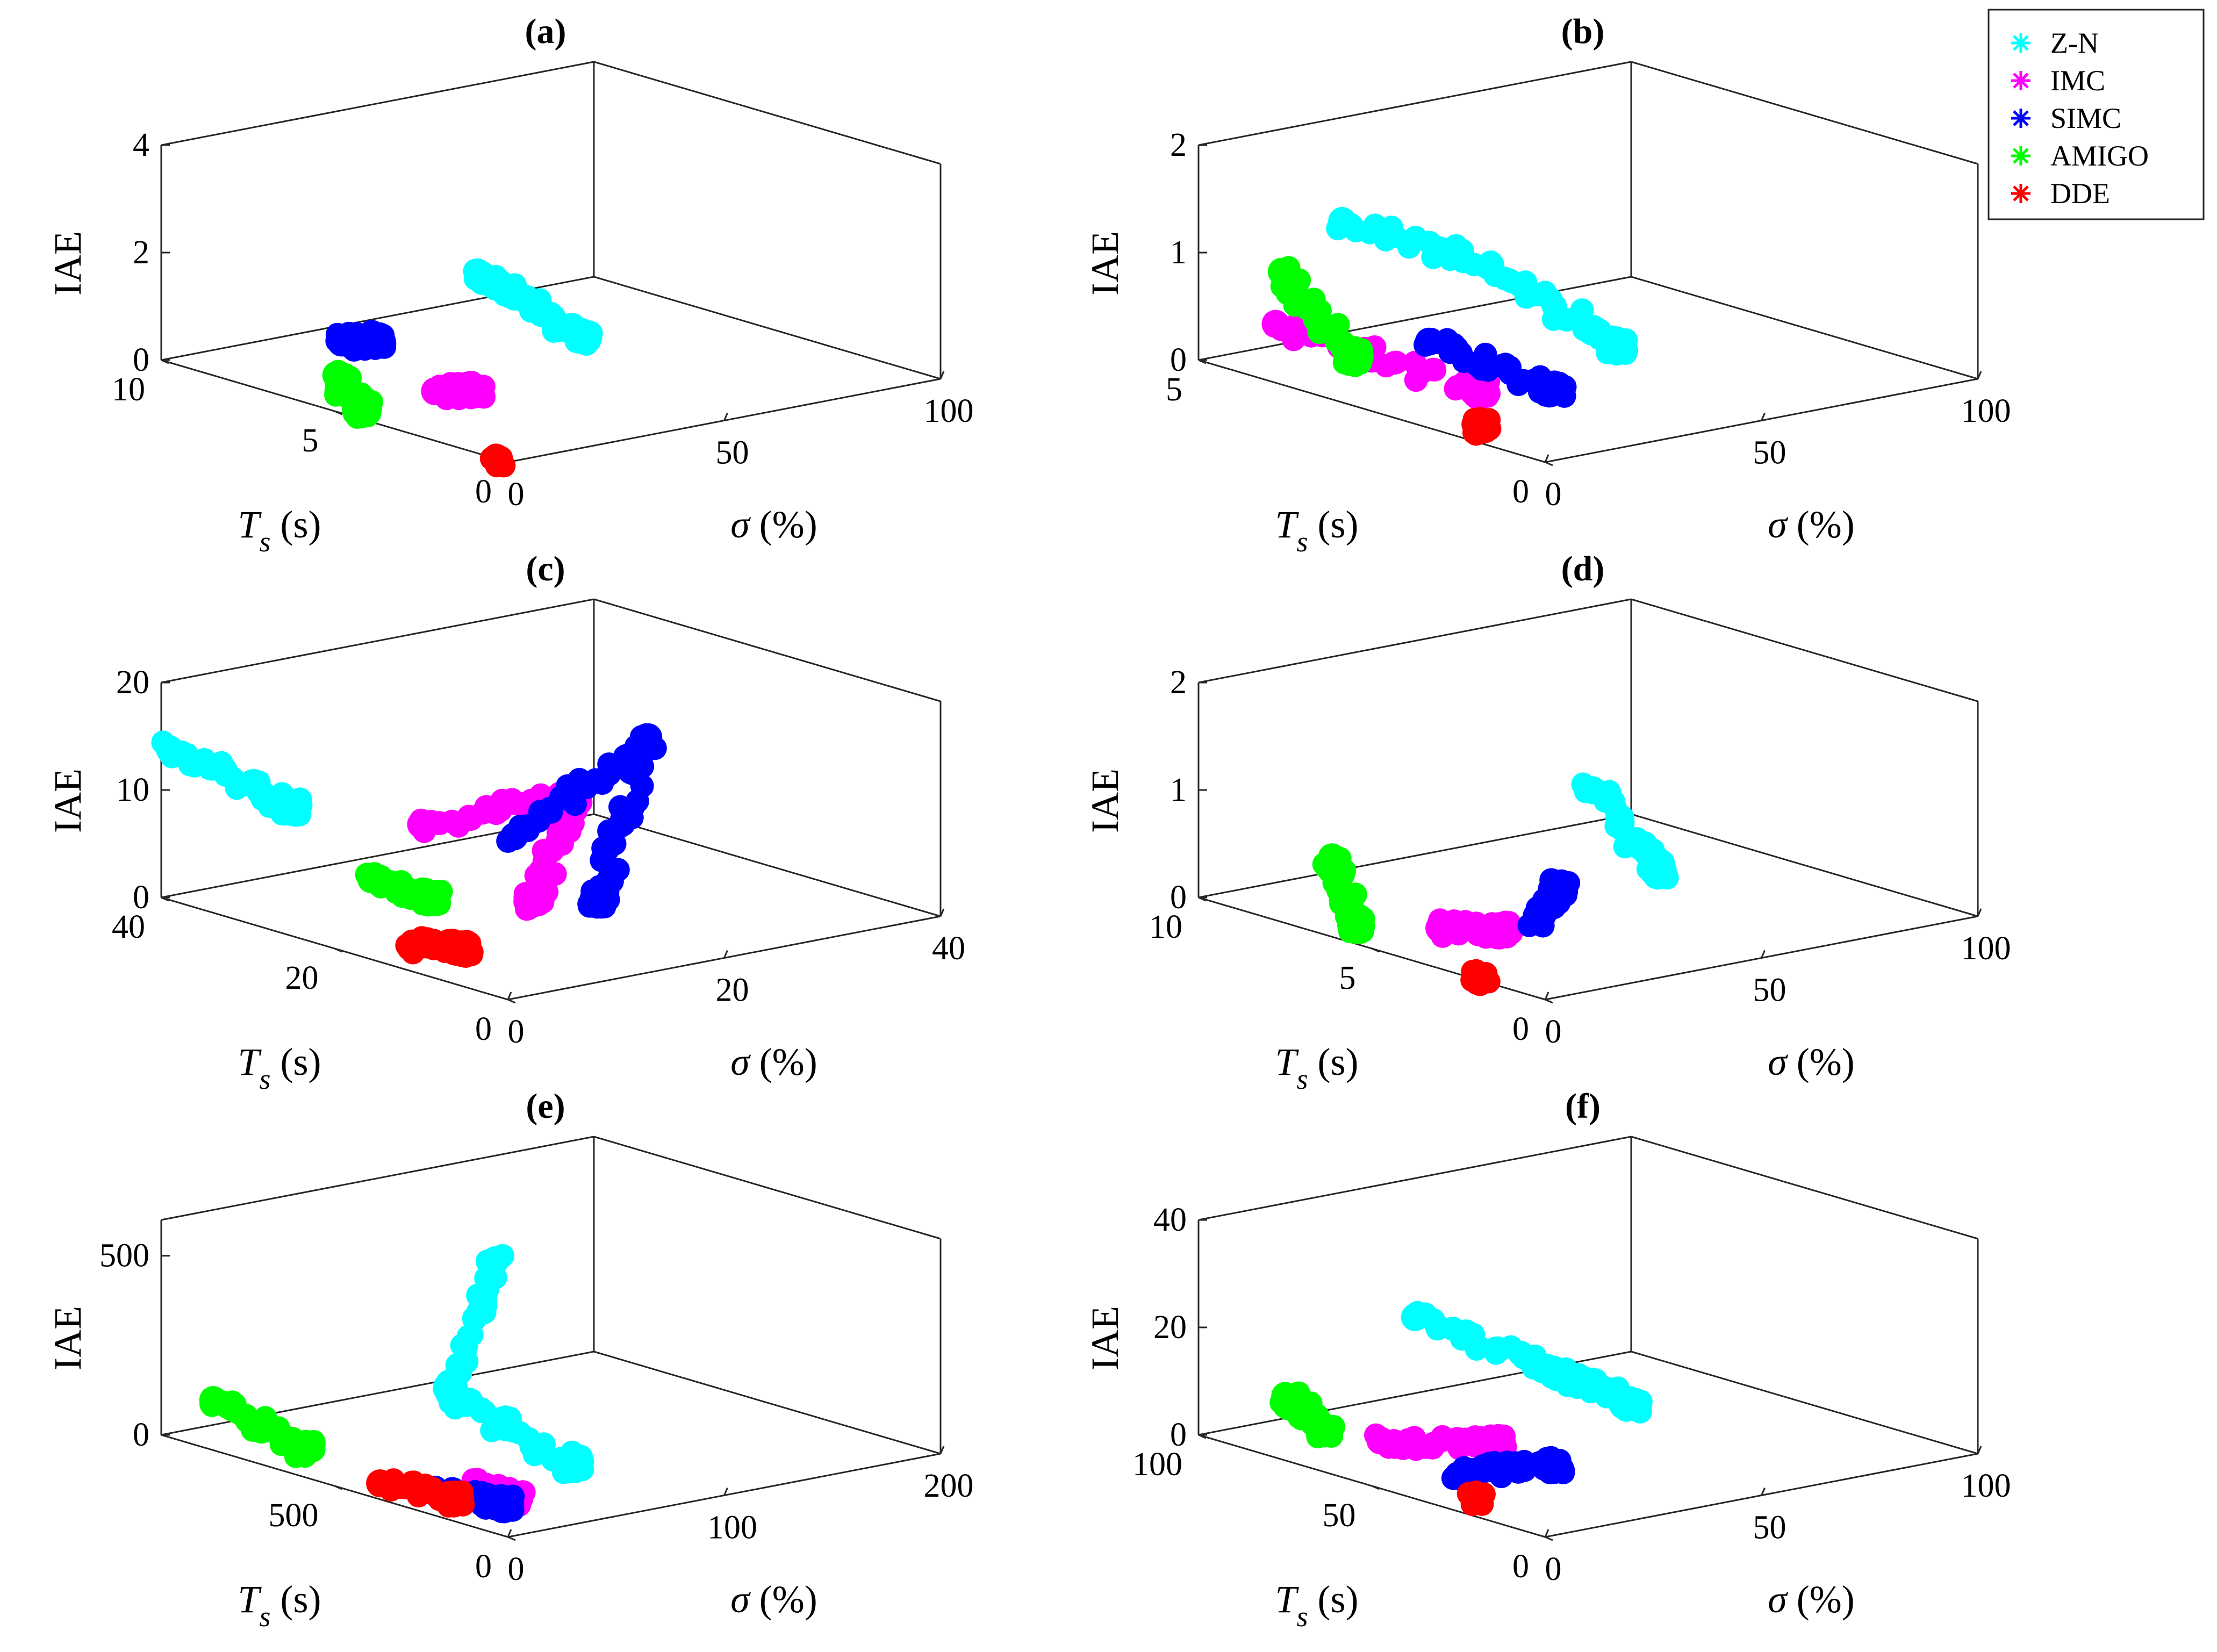 This screenshot has height=1652, width=2217. Describe the element at coordinates (1178, 252) in the screenshot. I see `z-tick-label: 1` at that location.